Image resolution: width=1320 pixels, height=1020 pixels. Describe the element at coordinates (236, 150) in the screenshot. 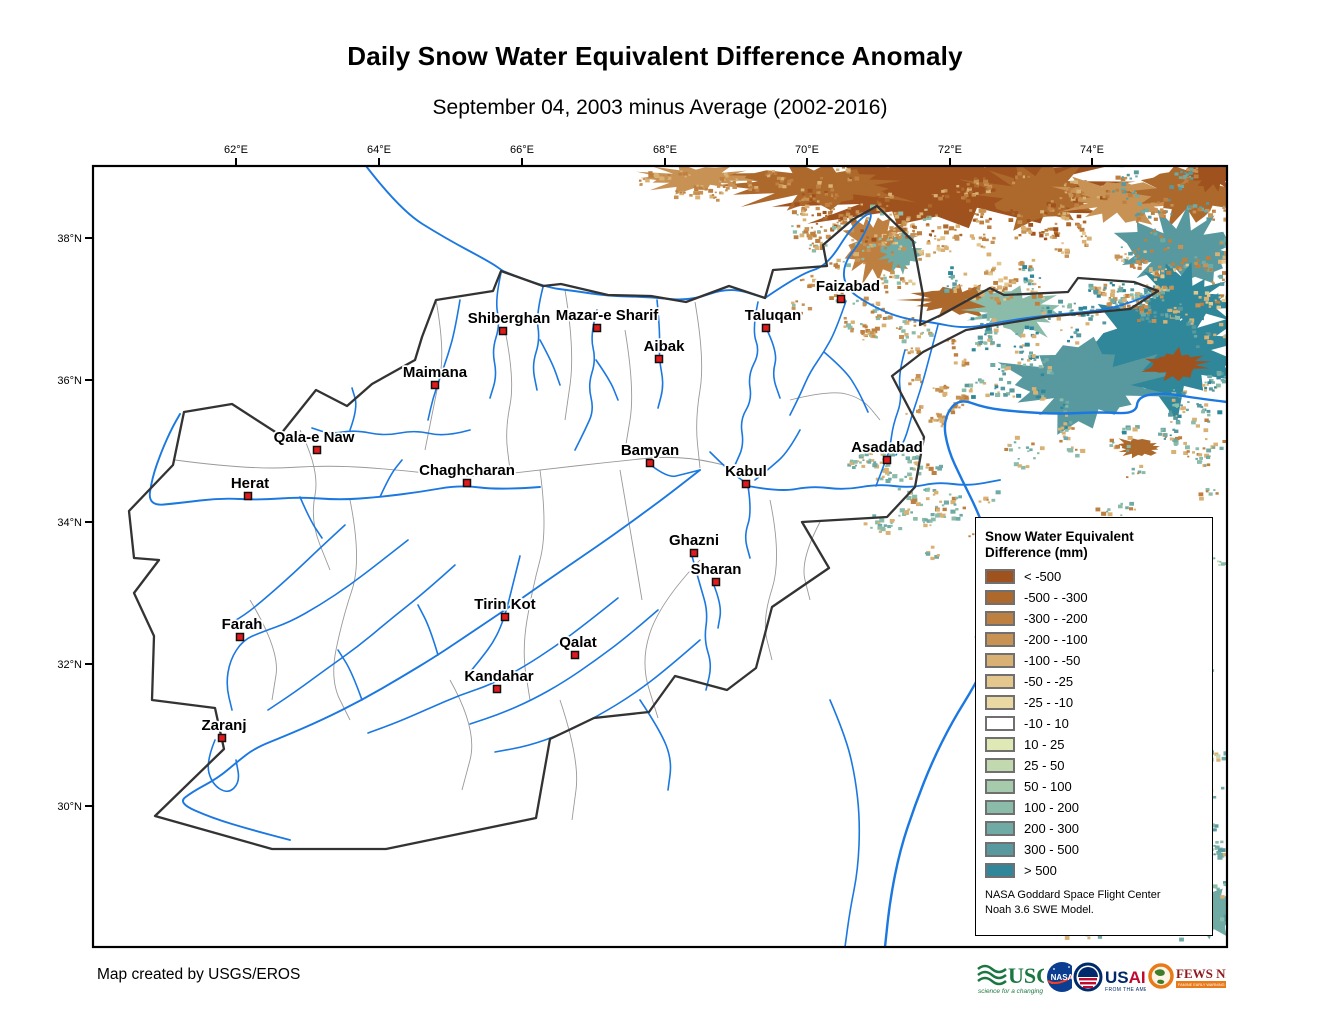

I see `x-tick-label: 62°E` at that location.